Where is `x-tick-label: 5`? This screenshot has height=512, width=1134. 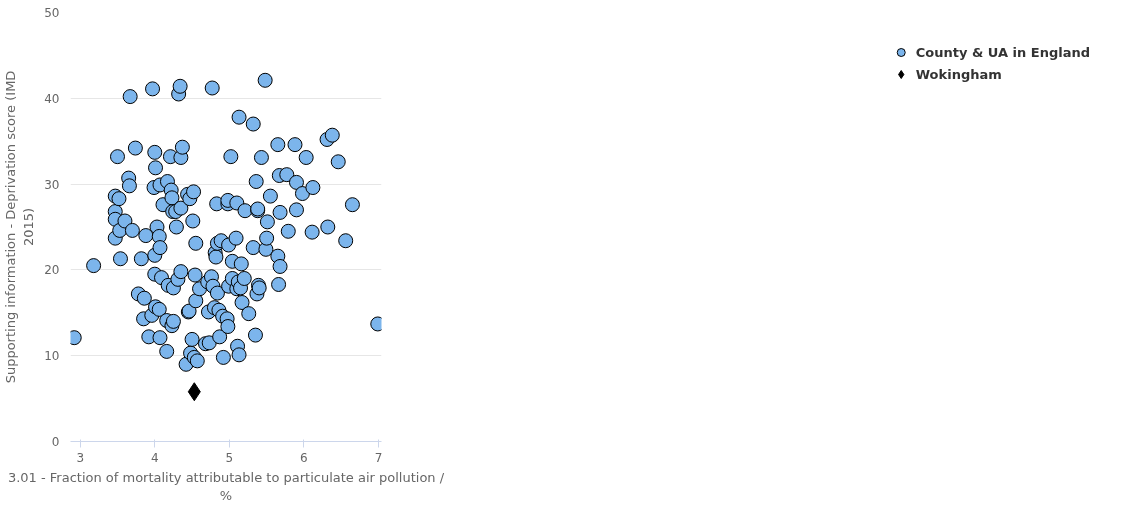
x-tick-label: 5 is located at coordinates (229, 457).